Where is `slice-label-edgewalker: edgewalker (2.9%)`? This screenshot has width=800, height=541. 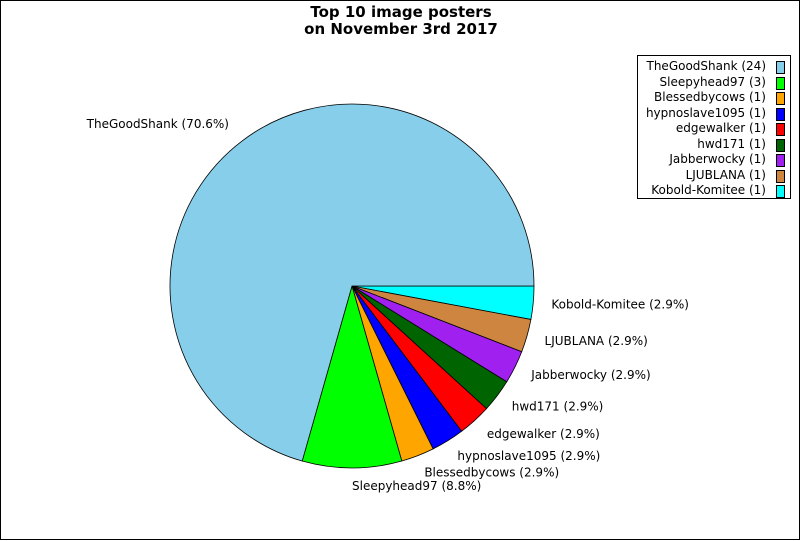 slice-label-edgewalker: edgewalker (2.9%) is located at coordinates (543, 434).